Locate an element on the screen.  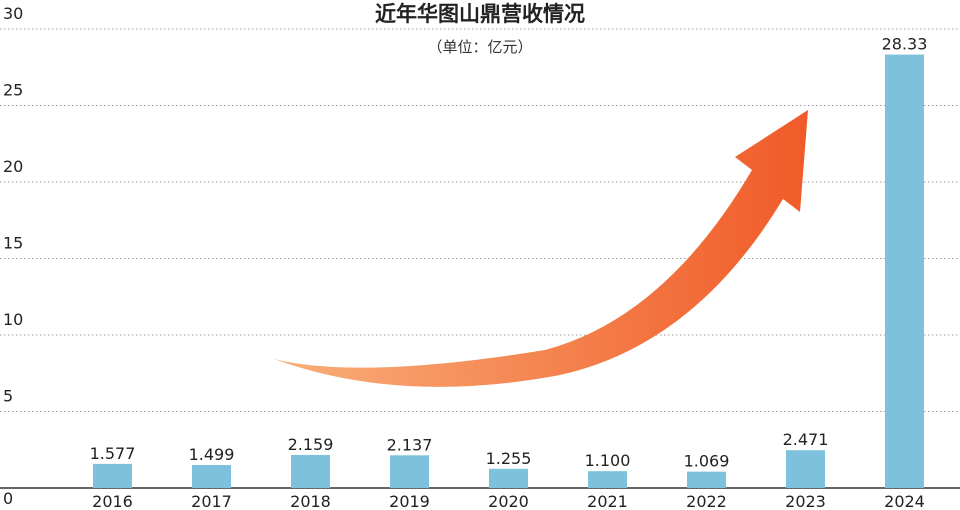
bar-2020 is located at coordinates (508, 478).